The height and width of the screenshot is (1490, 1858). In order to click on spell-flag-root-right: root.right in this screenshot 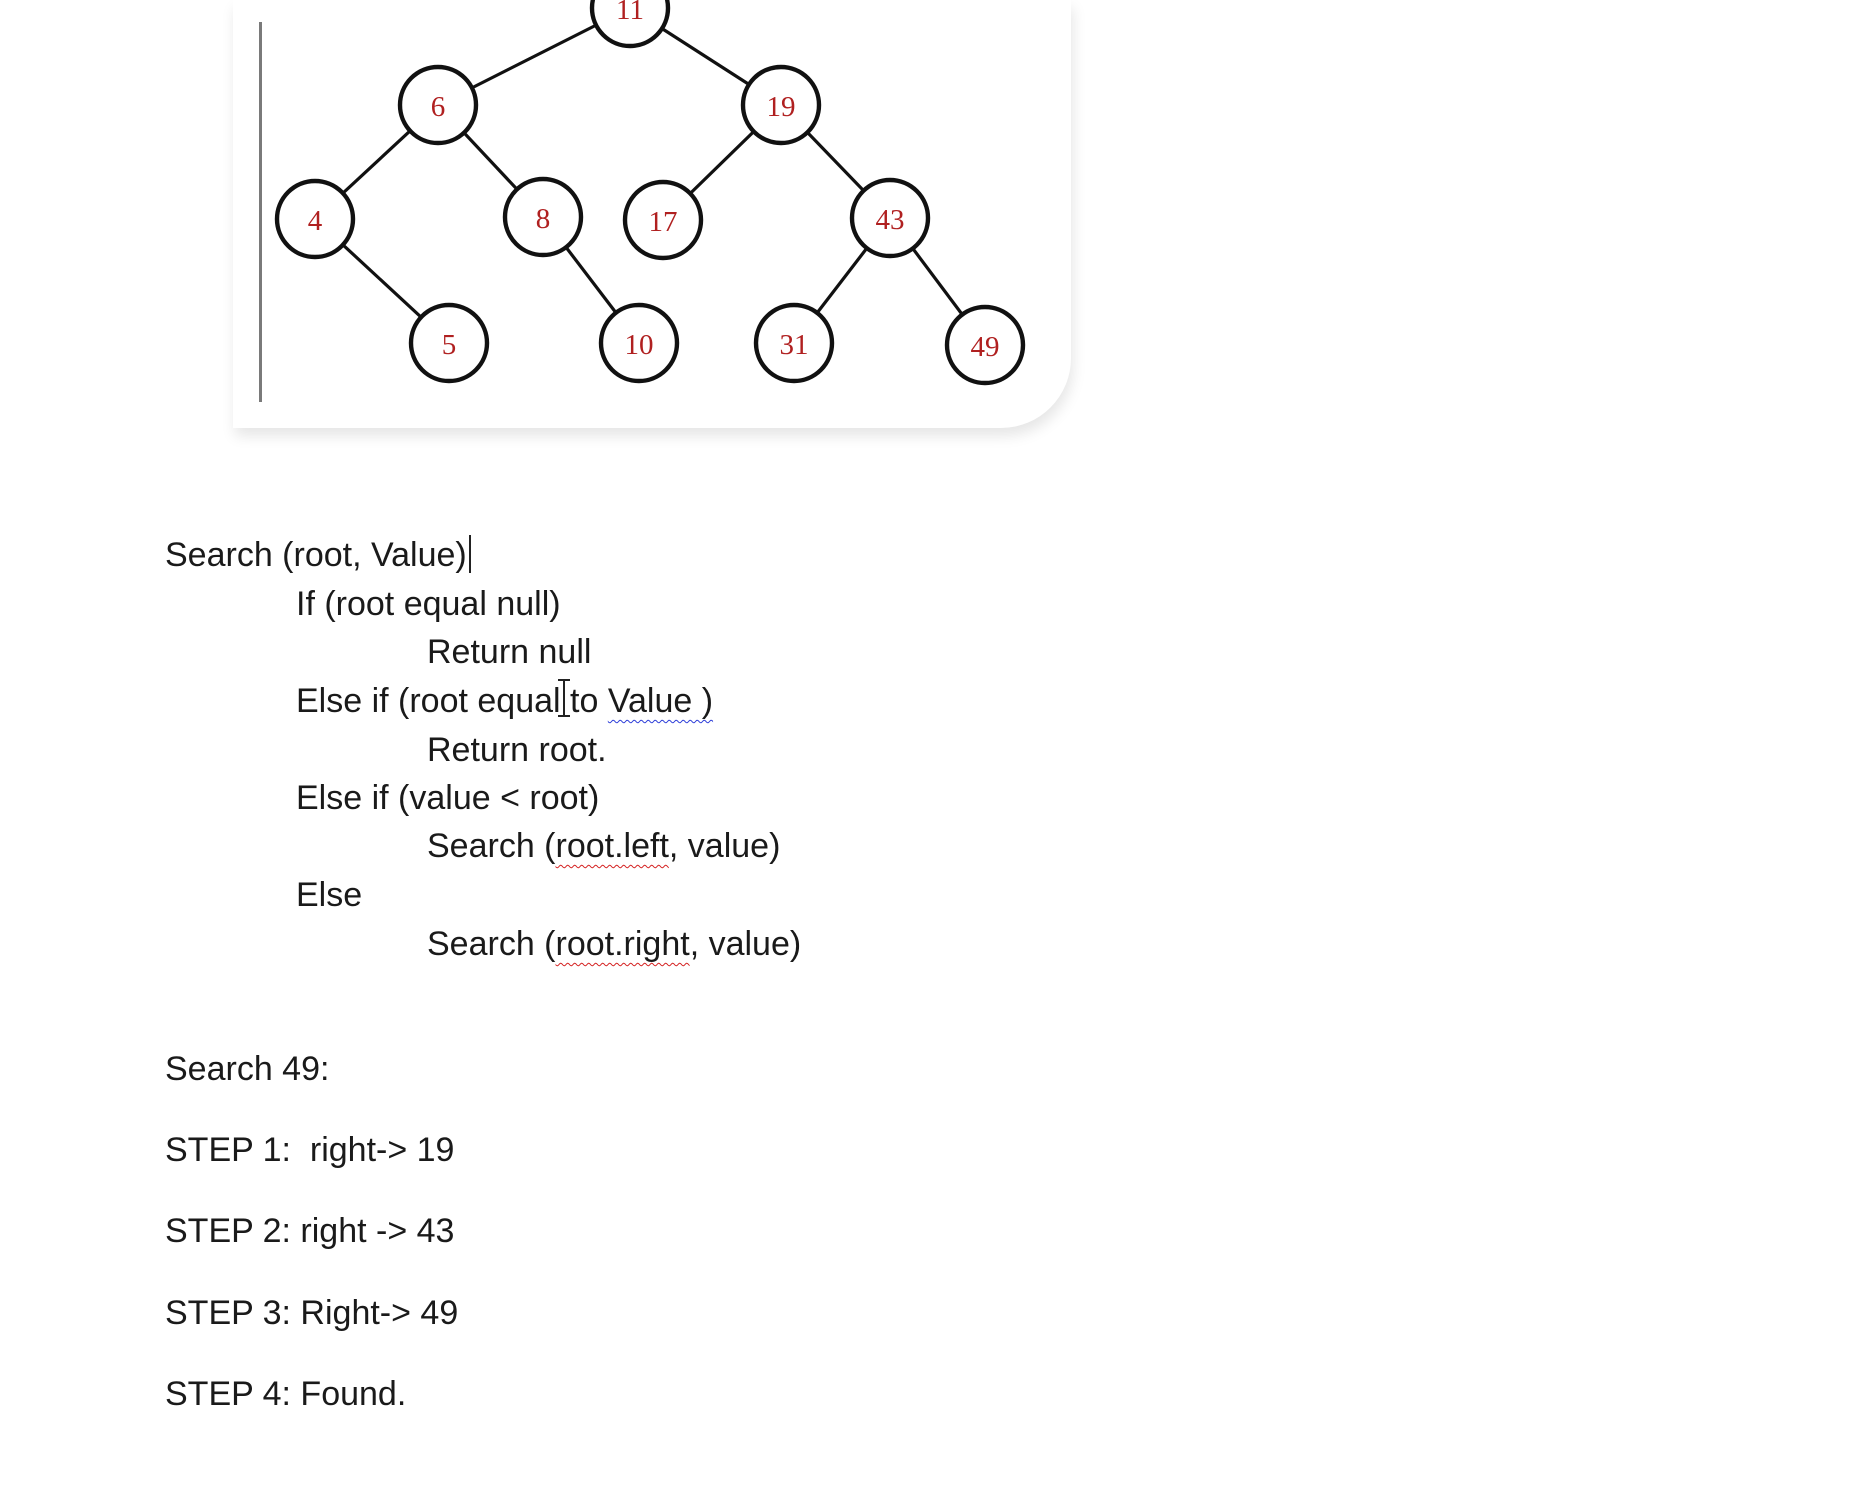, I will do `click(622, 944)`.